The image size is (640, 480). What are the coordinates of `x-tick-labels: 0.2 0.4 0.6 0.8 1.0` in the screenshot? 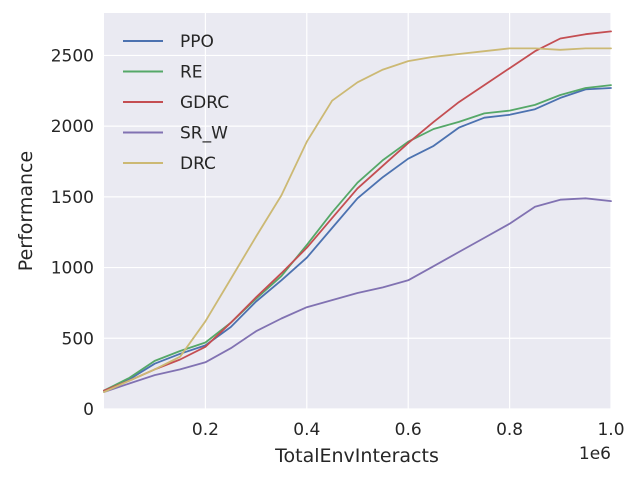 It's located at (408, 430).